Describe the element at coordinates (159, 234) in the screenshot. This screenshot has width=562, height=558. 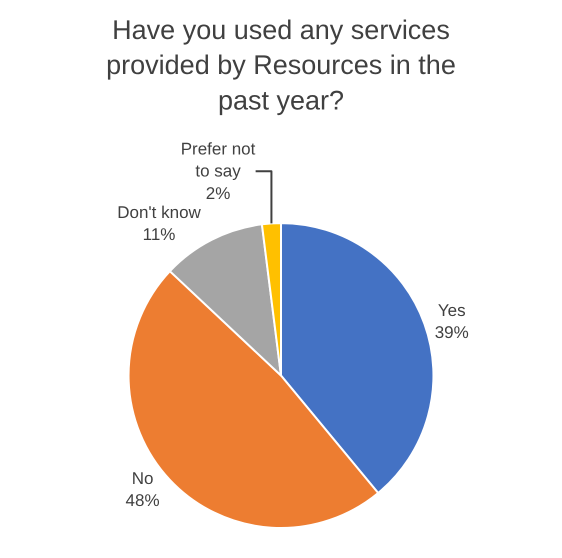
I see `data-label: 11%` at that location.